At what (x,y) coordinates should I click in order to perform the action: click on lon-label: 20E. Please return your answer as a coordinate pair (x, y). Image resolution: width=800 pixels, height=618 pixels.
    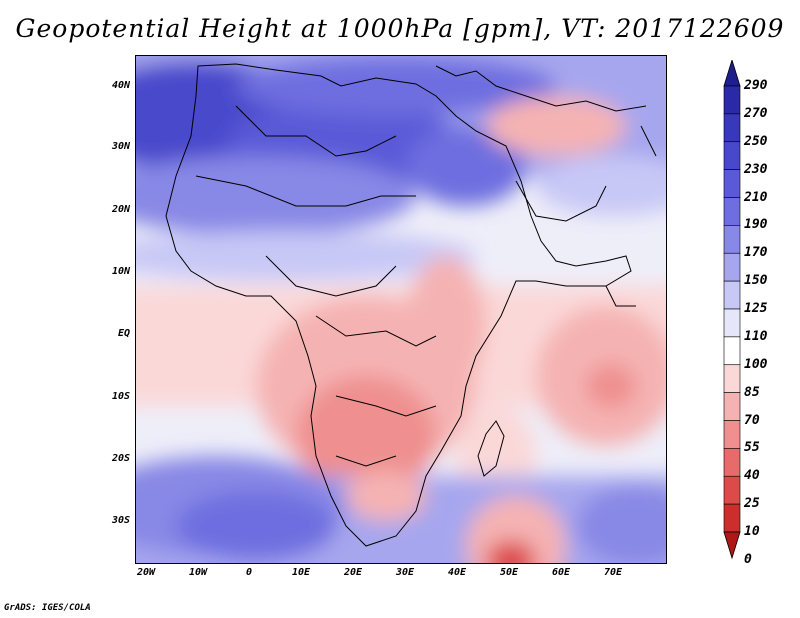
    Looking at the image, I should click on (353, 572).